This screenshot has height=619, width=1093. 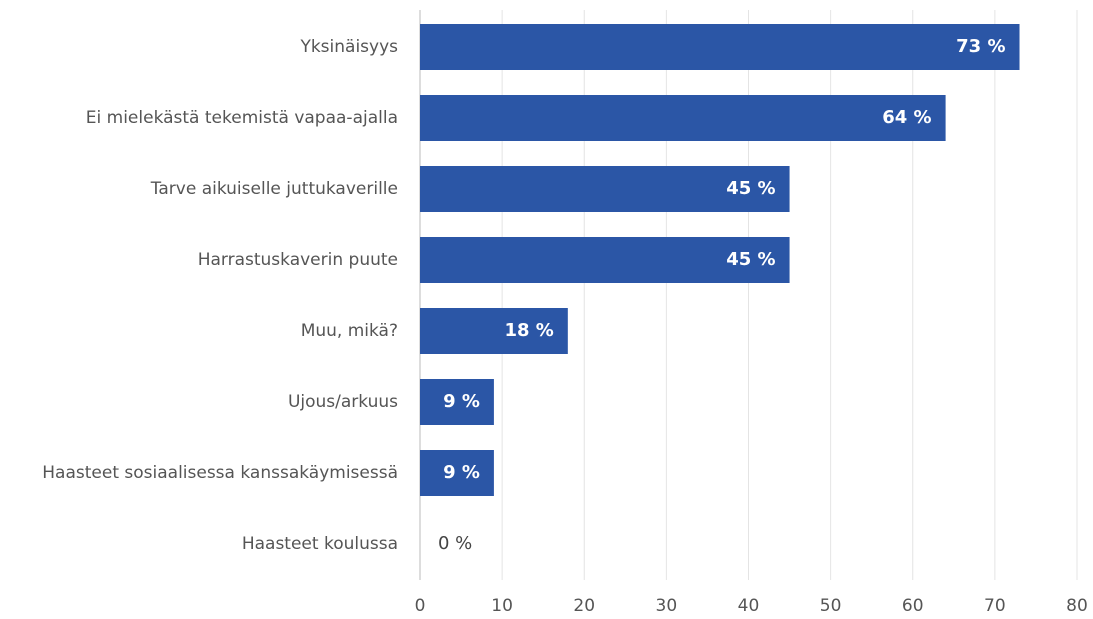 What do you see at coordinates (343, 402) in the screenshot?
I see `y-tick-label: Ujous/arkuus` at bounding box center [343, 402].